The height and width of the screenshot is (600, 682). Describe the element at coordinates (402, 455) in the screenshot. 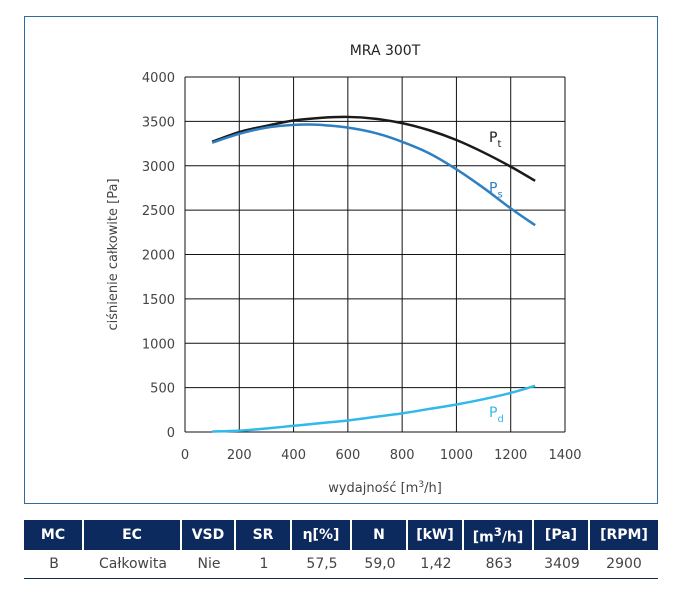

I see `x-tick-label: 800` at that location.